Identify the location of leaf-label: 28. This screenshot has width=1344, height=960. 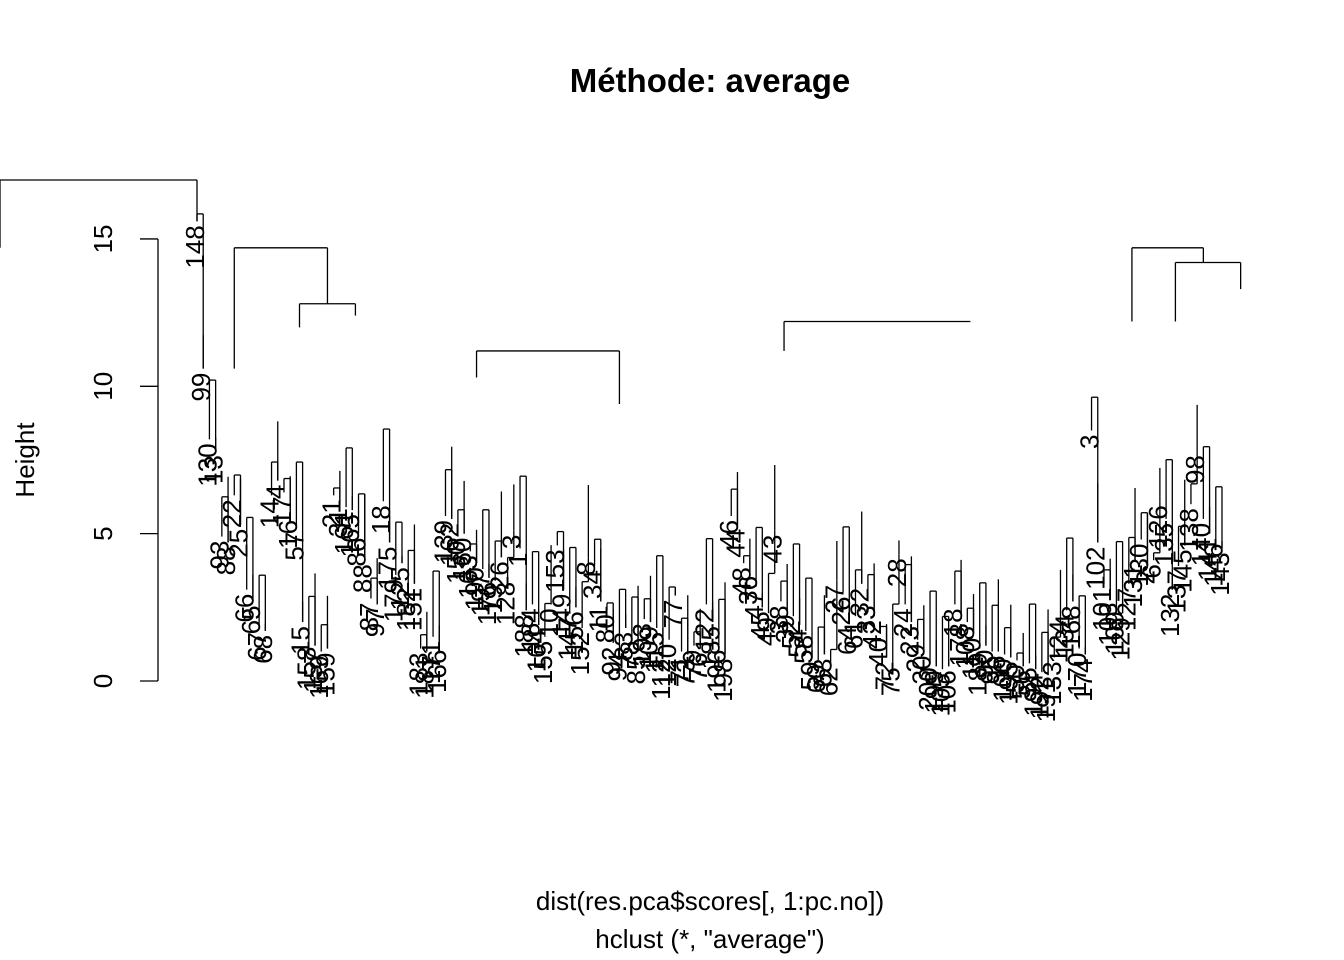
(897, 572).